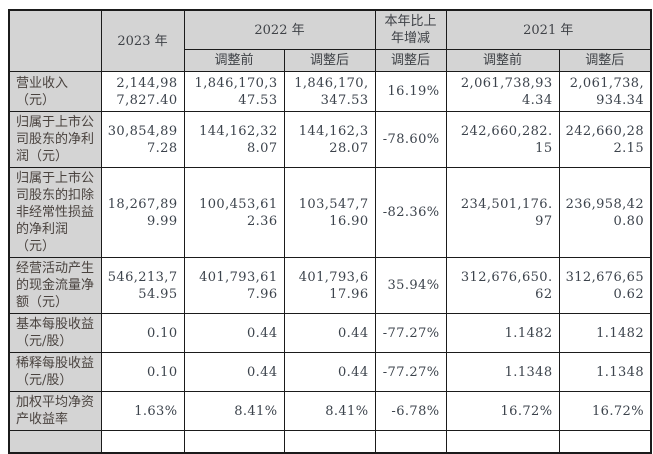 This screenshot has width=653, height=454. What do you see at coordinates (605, 411) in the screenshot?
I see `cell-2021-post: 16.72%` at bounding box center [605, 411].